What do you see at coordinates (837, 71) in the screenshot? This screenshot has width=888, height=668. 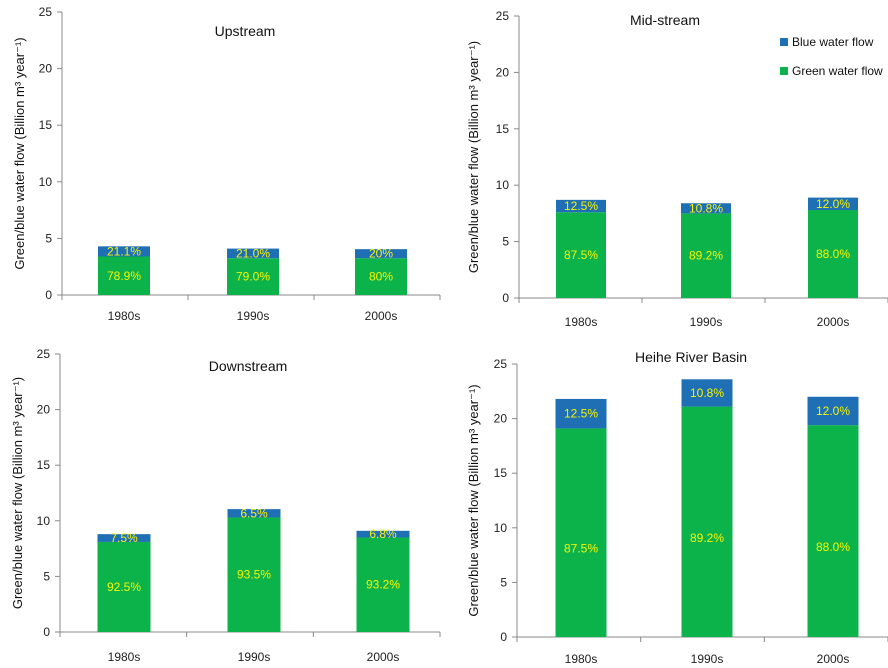 I see `legend-label-green: Green water flow` at bounding box center [837, 71].